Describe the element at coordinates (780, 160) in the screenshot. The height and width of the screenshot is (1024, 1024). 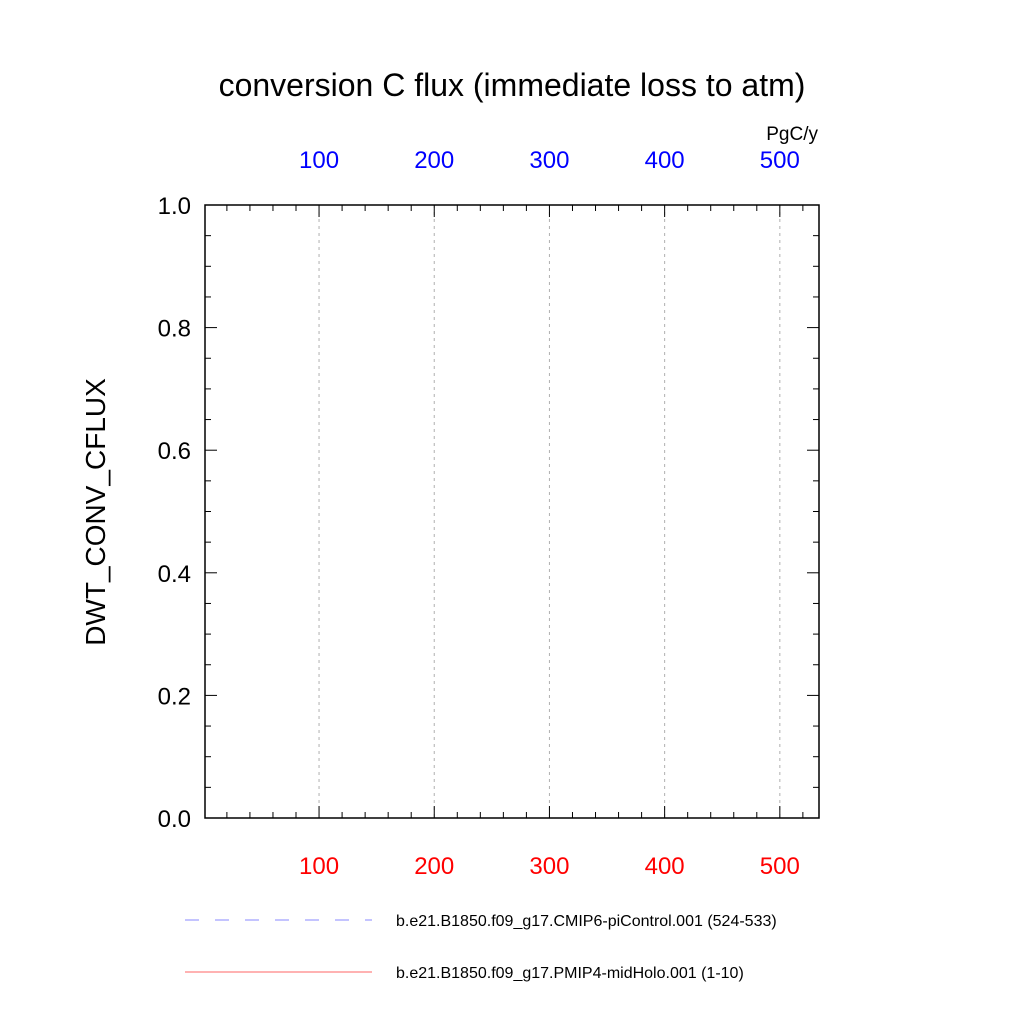
I see `x-top-tick-label: 500` at that location.